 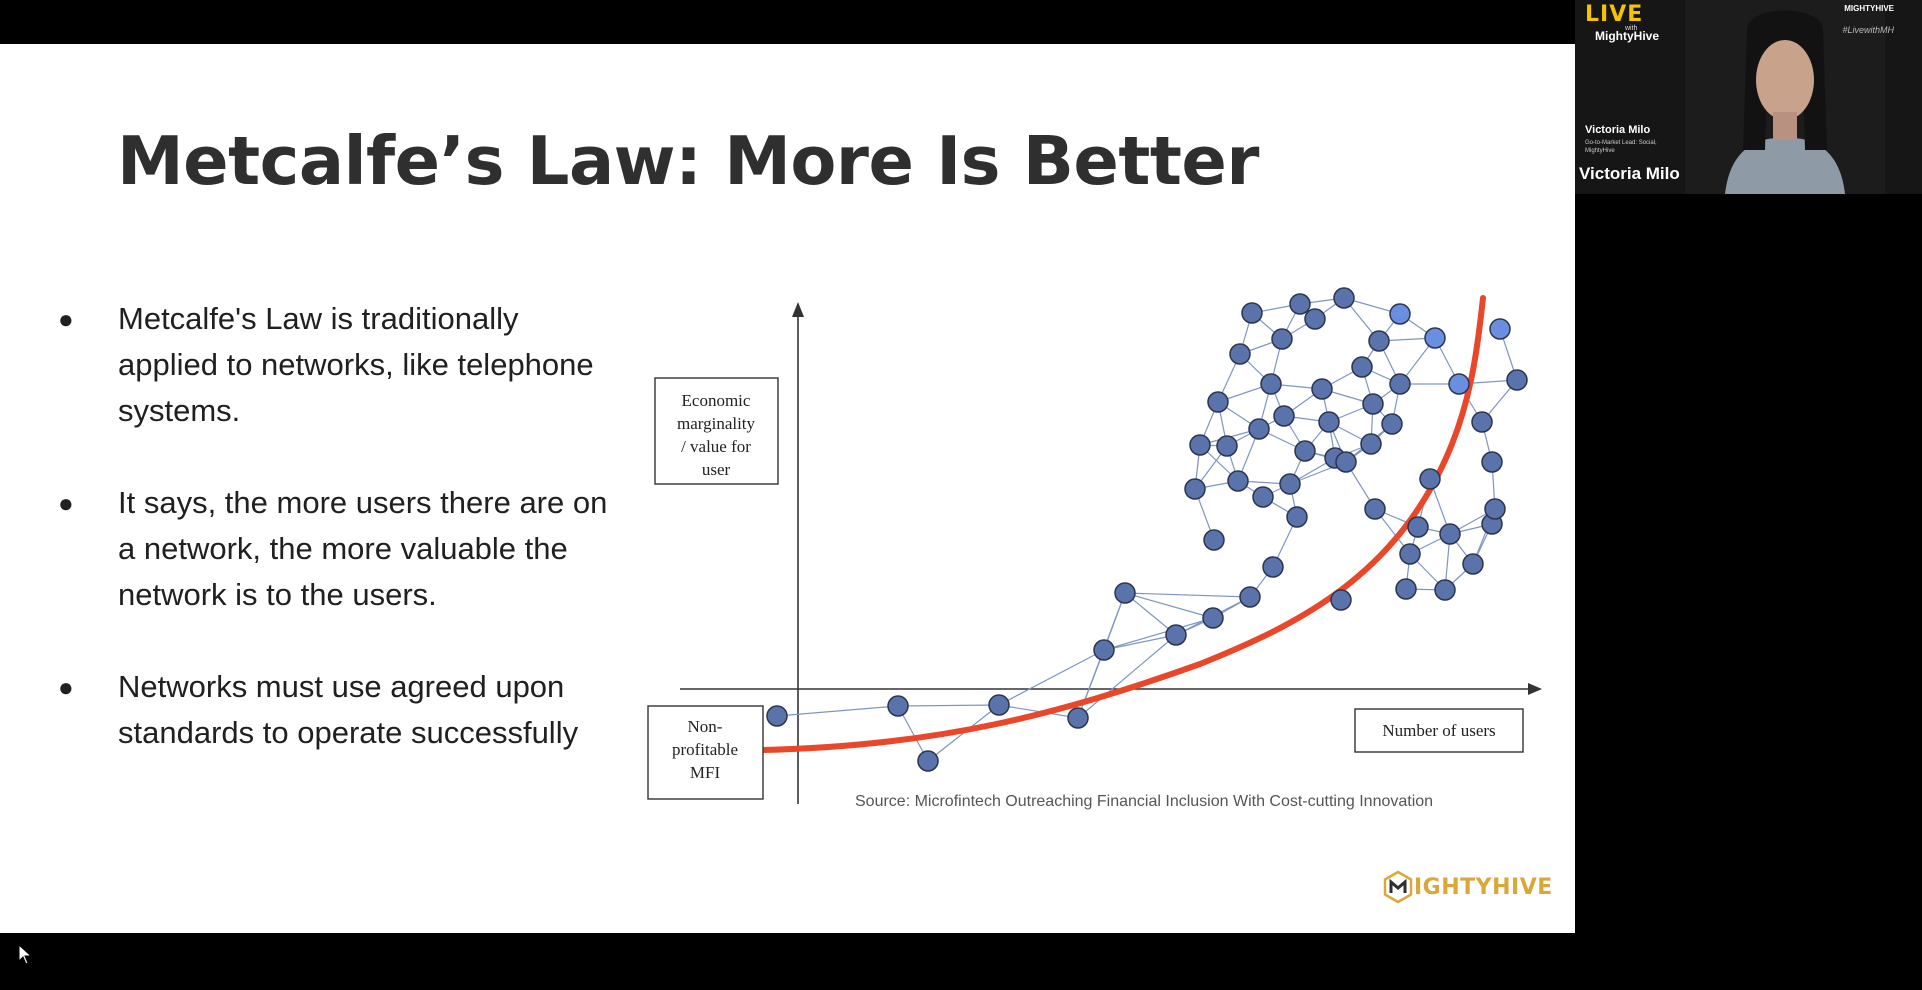 I want to click on presenter-video, so click(x=1785, y=97).